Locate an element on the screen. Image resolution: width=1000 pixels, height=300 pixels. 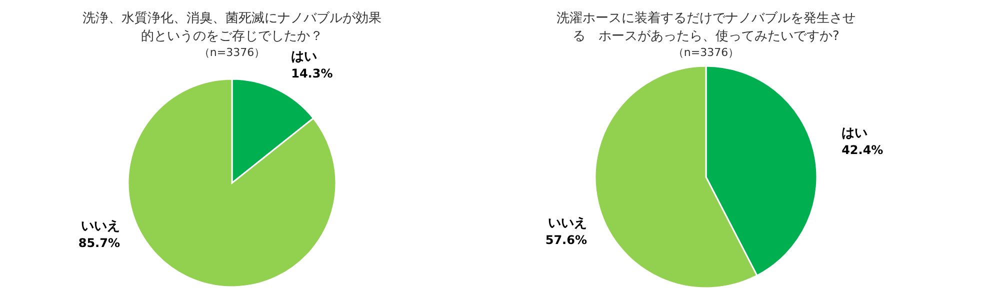
chart-title: 洗濯ホースに装着するだけでナノバブルを発生させる ホースがあったら、使ってみたいですか? is located at coordinates (706, 27).